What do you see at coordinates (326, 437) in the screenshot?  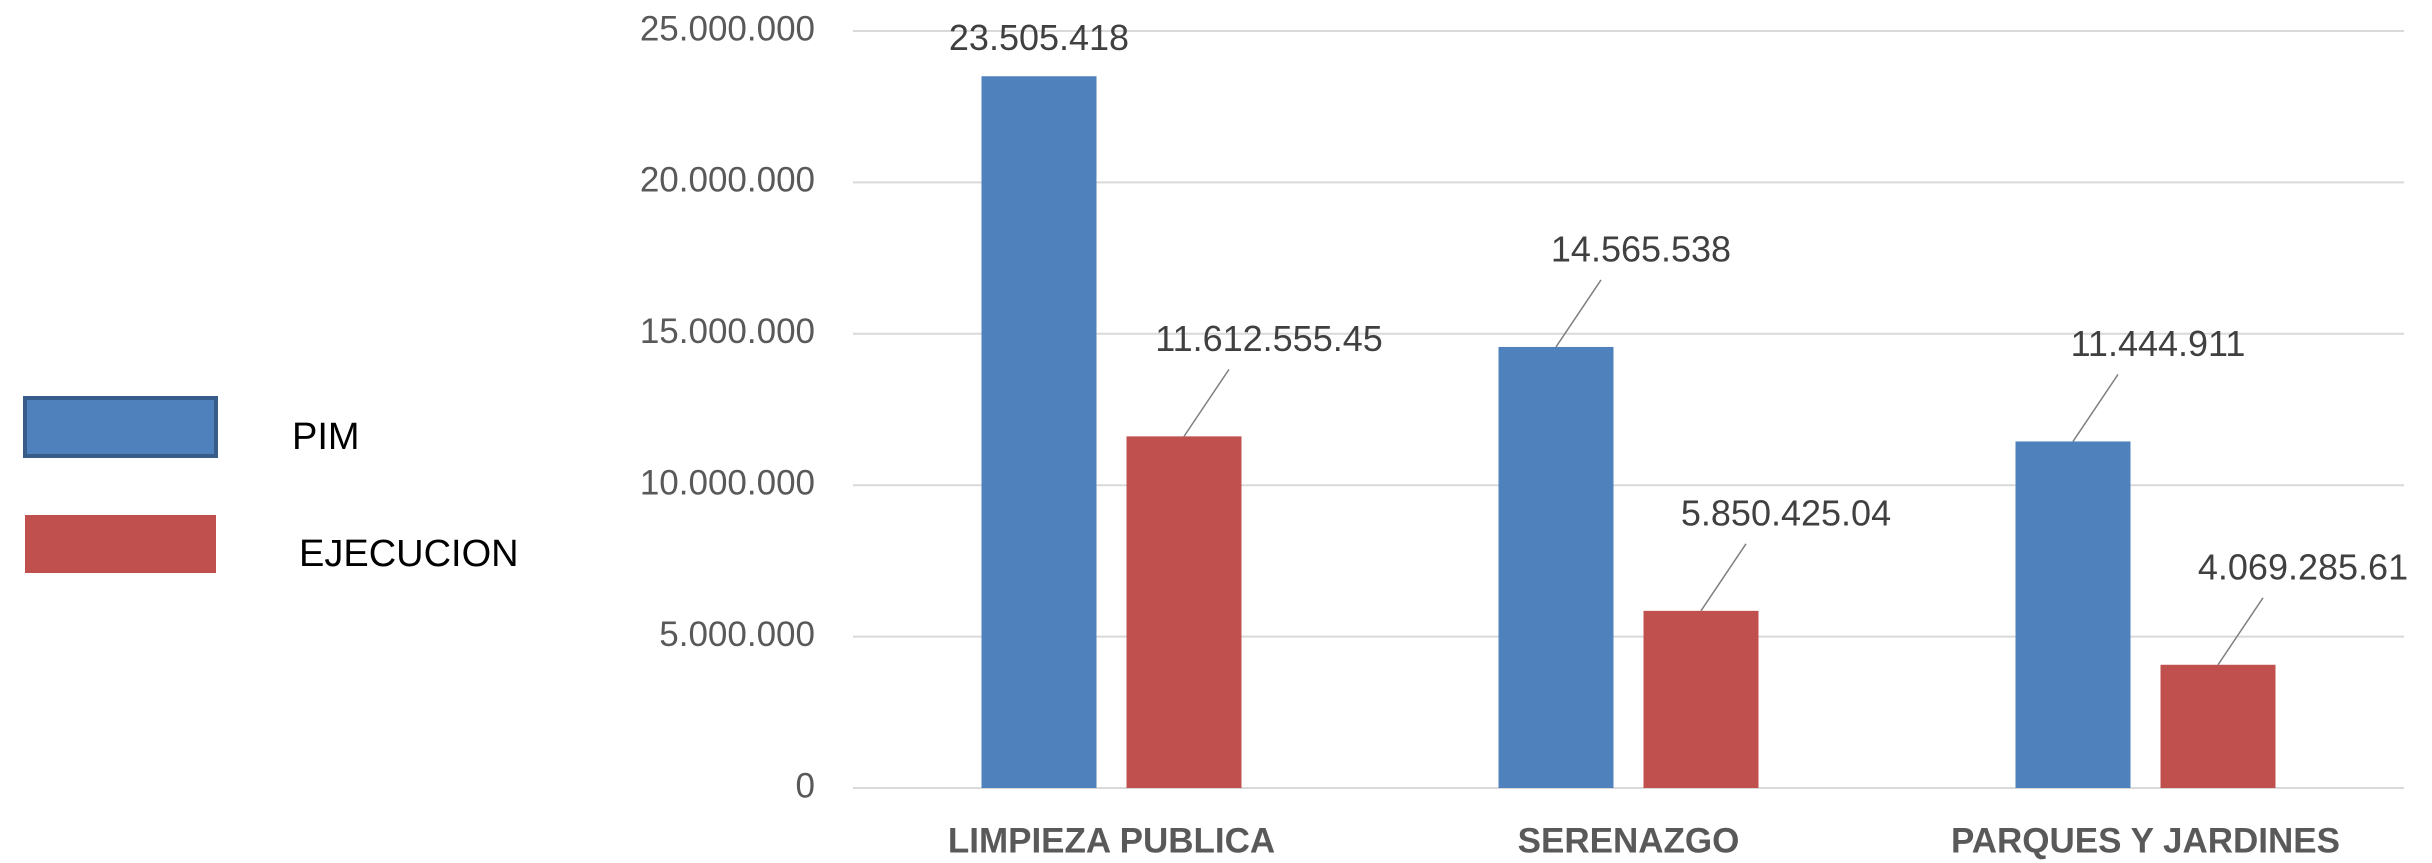 I see `legend-label: PIM` at bounding box center [326, 437].